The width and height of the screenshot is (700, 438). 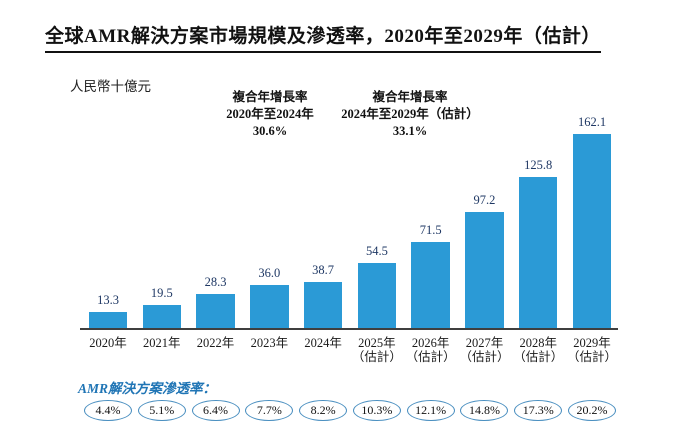 What do you see at coordinates (592, 122) in the screenshot?
I see `bar-value-label: 162.1` at bounding box center [592, 122].